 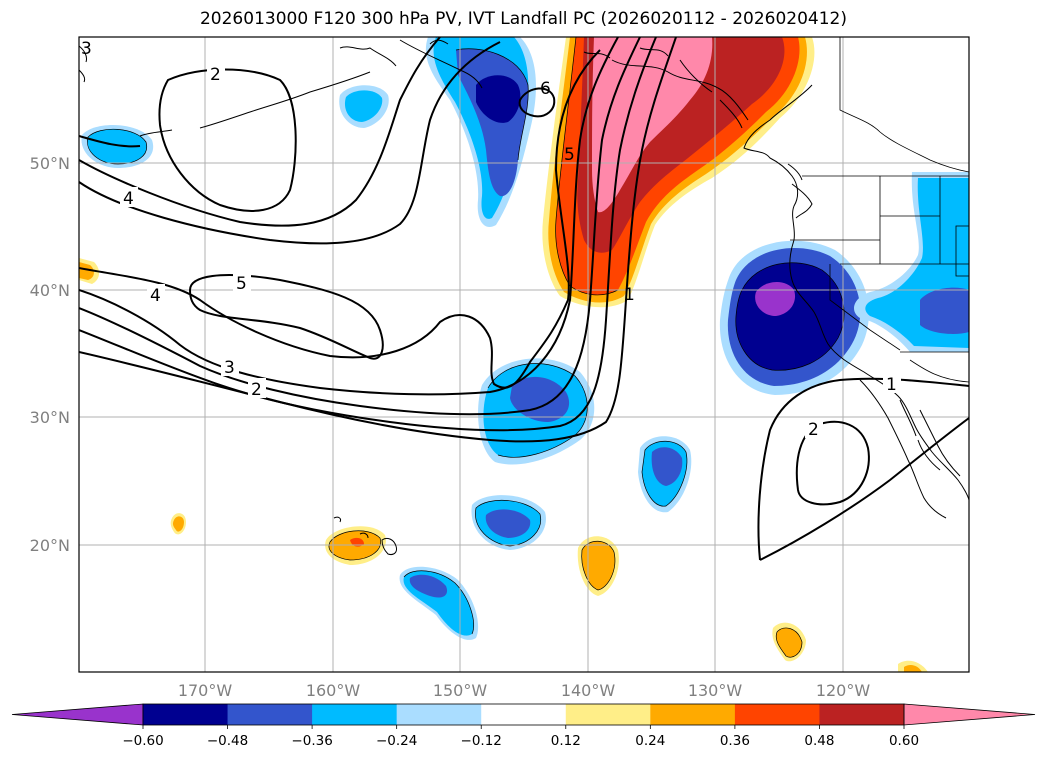 I want to click on colorbar-extend-under, so click(x=77, y=714).